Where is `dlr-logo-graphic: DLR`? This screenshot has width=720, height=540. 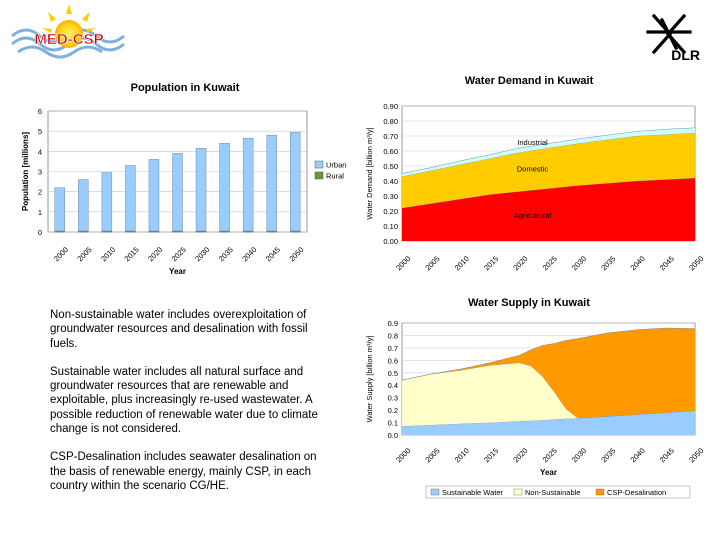
dlr-logo-graphic: DLR is located at coordinates (673, 38).